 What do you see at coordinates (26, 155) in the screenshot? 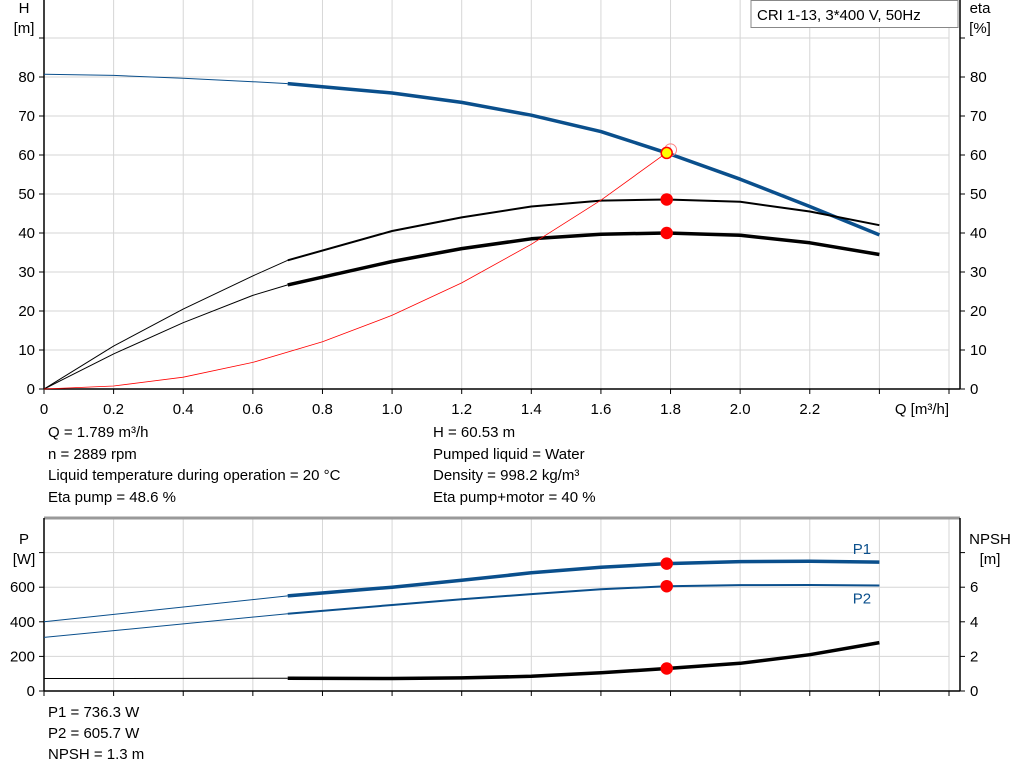
I see `y-tick-label: 60` at bounding box center [26, 155].